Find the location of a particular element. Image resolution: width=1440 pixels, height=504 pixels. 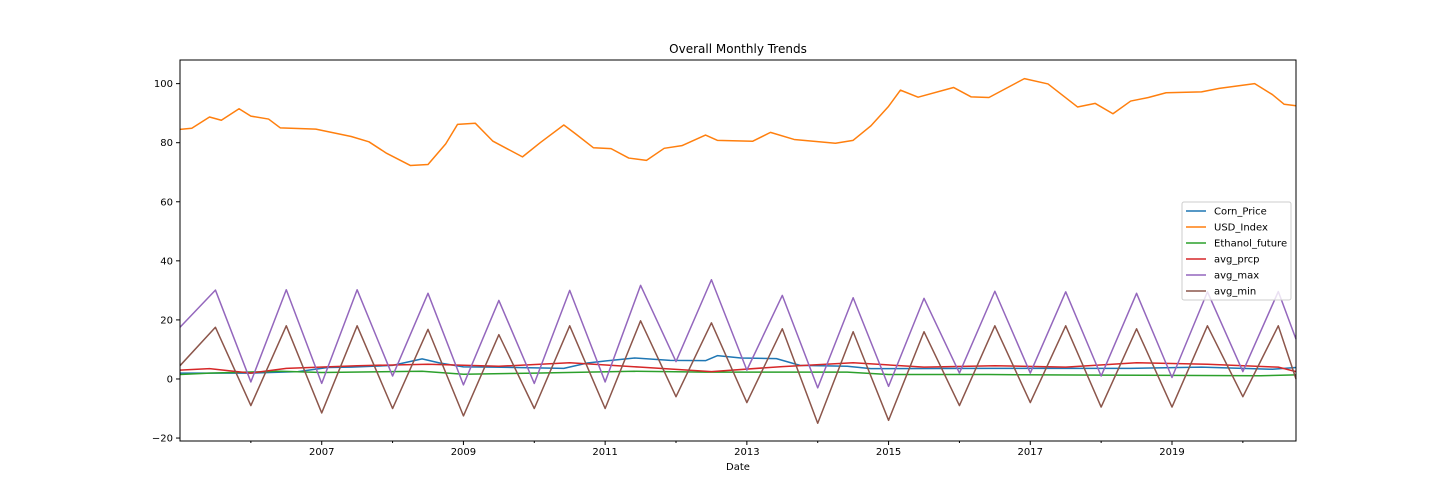

y-tick-label: 40 is located at coordinates (166, 261).